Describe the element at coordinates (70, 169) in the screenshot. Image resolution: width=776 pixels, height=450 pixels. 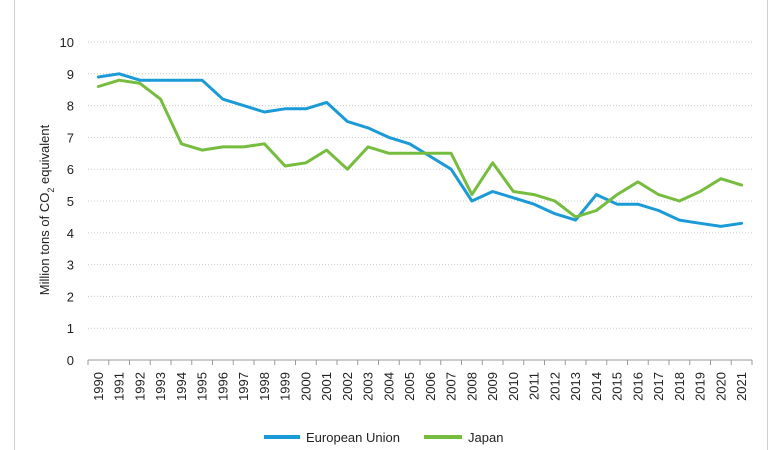
I see `y-tick-label-6: 6` at that location.